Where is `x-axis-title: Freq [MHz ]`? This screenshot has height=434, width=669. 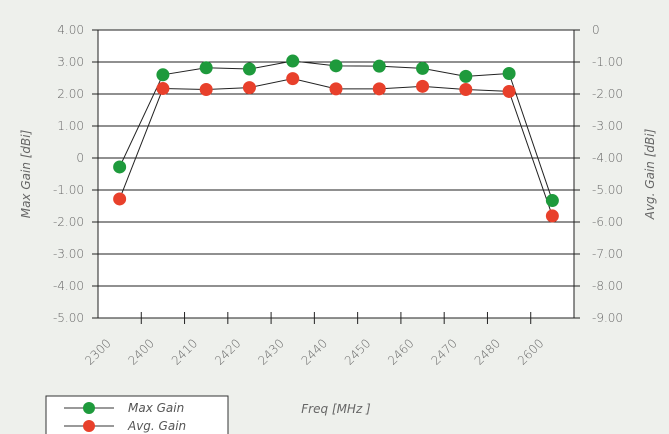 x-axis-title: Freq [MHz ] is located at coordinates (336, 409).